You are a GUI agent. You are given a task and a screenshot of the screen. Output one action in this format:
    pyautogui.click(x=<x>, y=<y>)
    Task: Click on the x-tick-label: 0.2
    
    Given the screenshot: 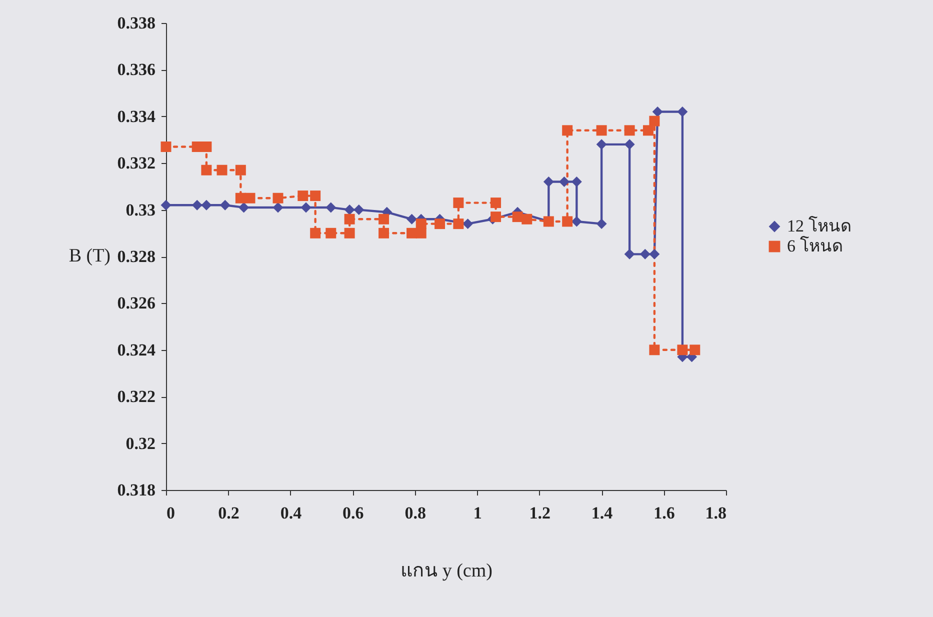 What is the action you would take?
    pyautogui.click(x=229, y=513)
    